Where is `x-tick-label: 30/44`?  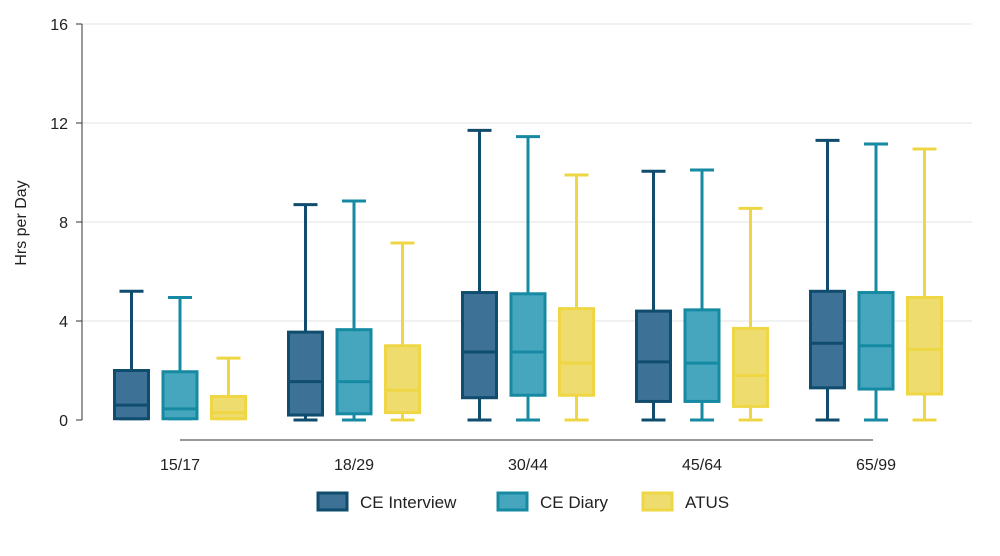
x-tick-label: 30/44 is located at coordinates (528, 465).